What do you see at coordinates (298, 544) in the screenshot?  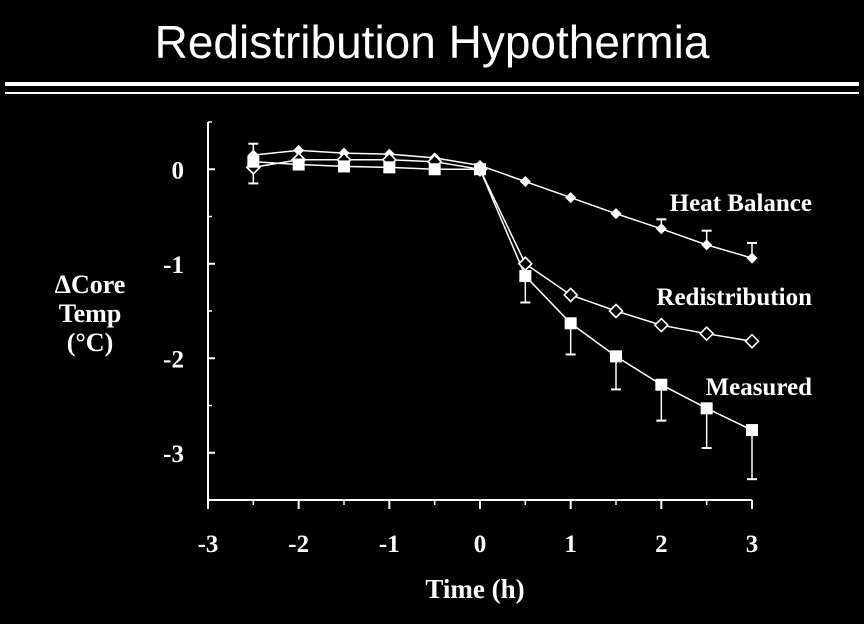 I see `x-tick-label: -2` at bounding box center [298, 544].